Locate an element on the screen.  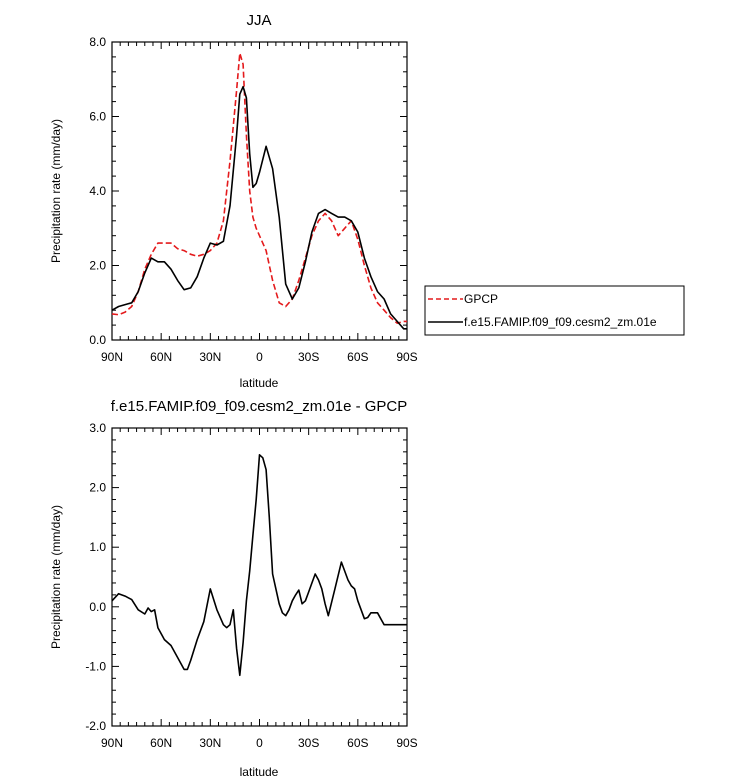
chart-title: JJA is located at coordinates (258, 20).